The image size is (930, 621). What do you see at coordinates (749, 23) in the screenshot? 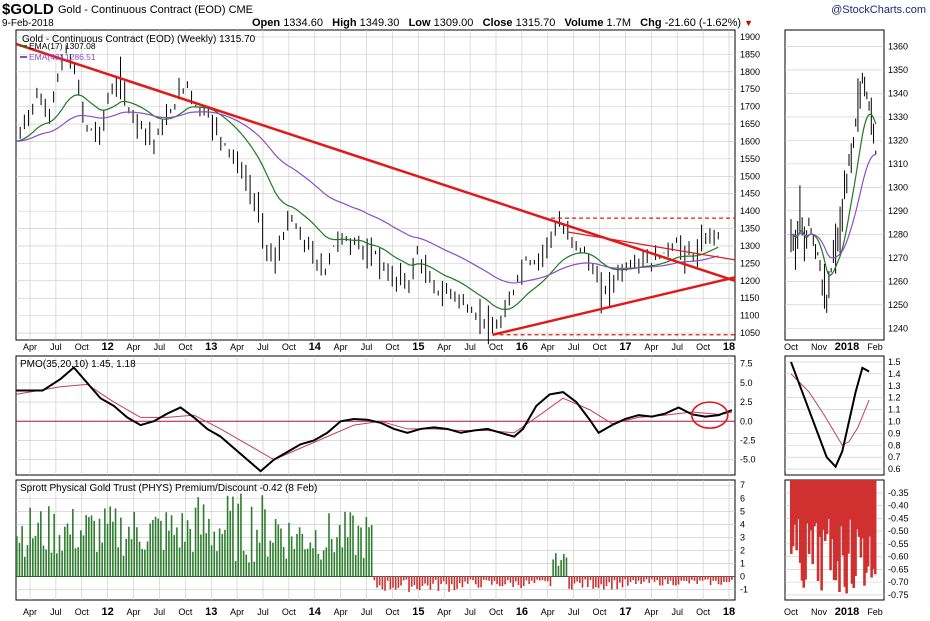
I see `down-arrow-icon: ▼` at bounding box center [749, 23].